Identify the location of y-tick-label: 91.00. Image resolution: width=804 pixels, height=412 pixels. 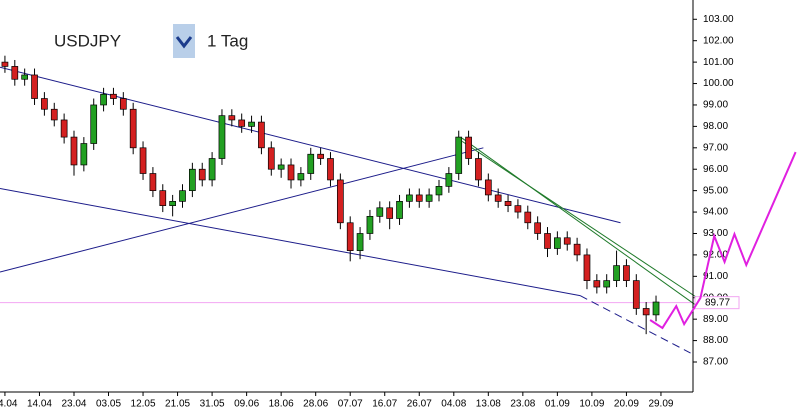
(715, 276).